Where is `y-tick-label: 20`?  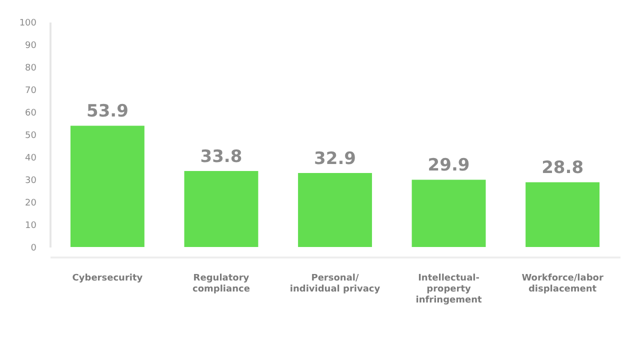 y-tick-label: 20 is located at coordinates (31, 203).